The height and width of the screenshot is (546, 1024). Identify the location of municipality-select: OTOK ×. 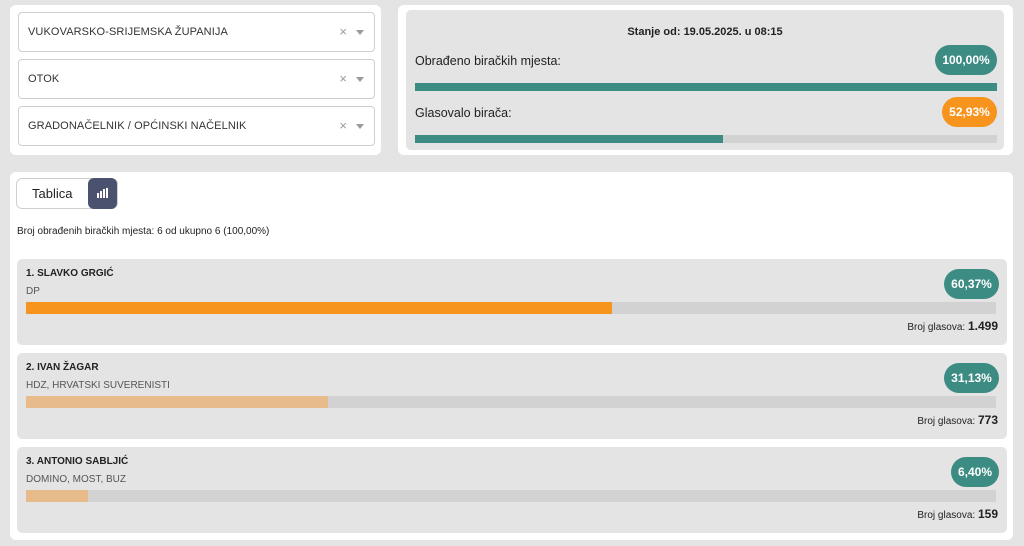
(196, 79).